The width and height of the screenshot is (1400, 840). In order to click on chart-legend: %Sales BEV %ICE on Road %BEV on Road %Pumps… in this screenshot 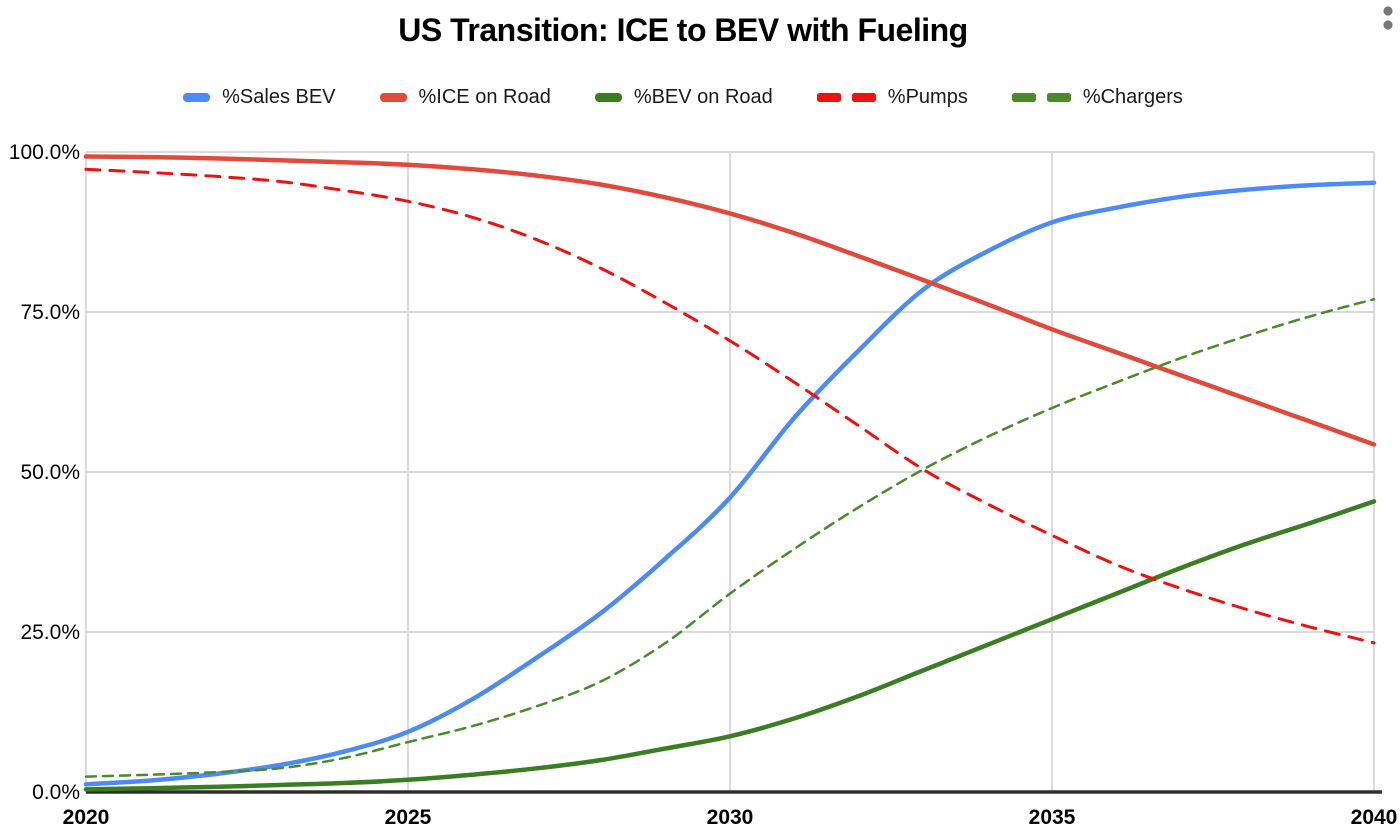, I will do `click(683, 97)`.